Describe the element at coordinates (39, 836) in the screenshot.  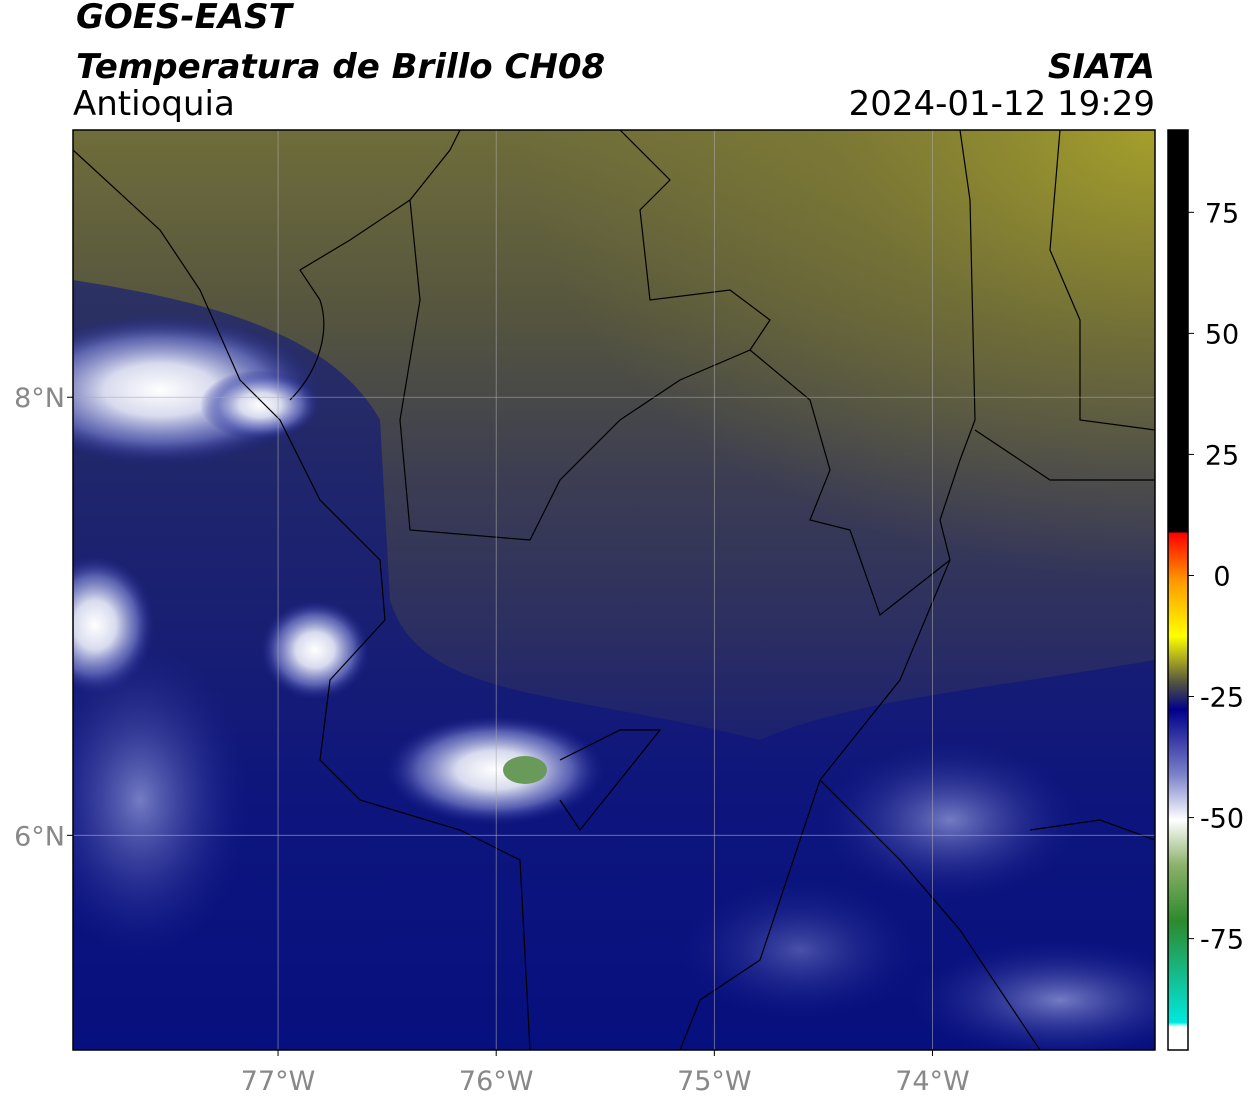
I see `y-tick-label: 6°N` at that location.